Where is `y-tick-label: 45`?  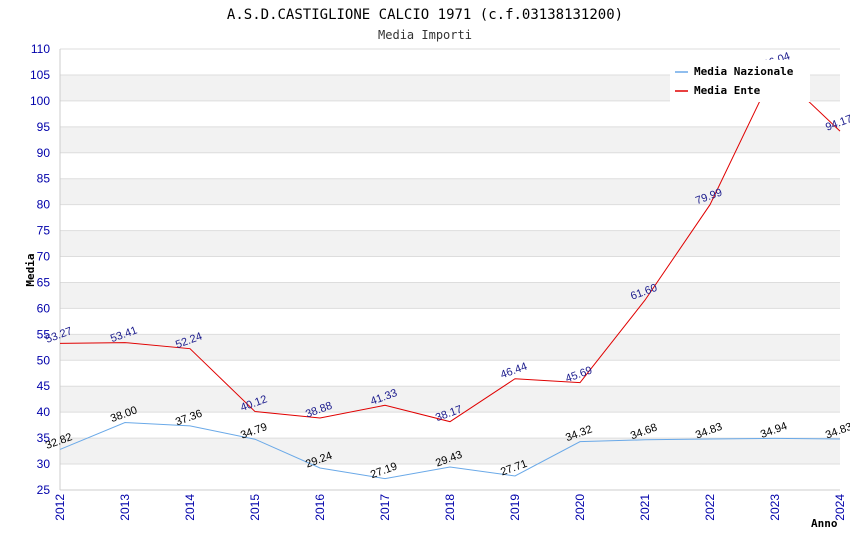 y-tick-label: 45 is located at coordinates (44, 386).